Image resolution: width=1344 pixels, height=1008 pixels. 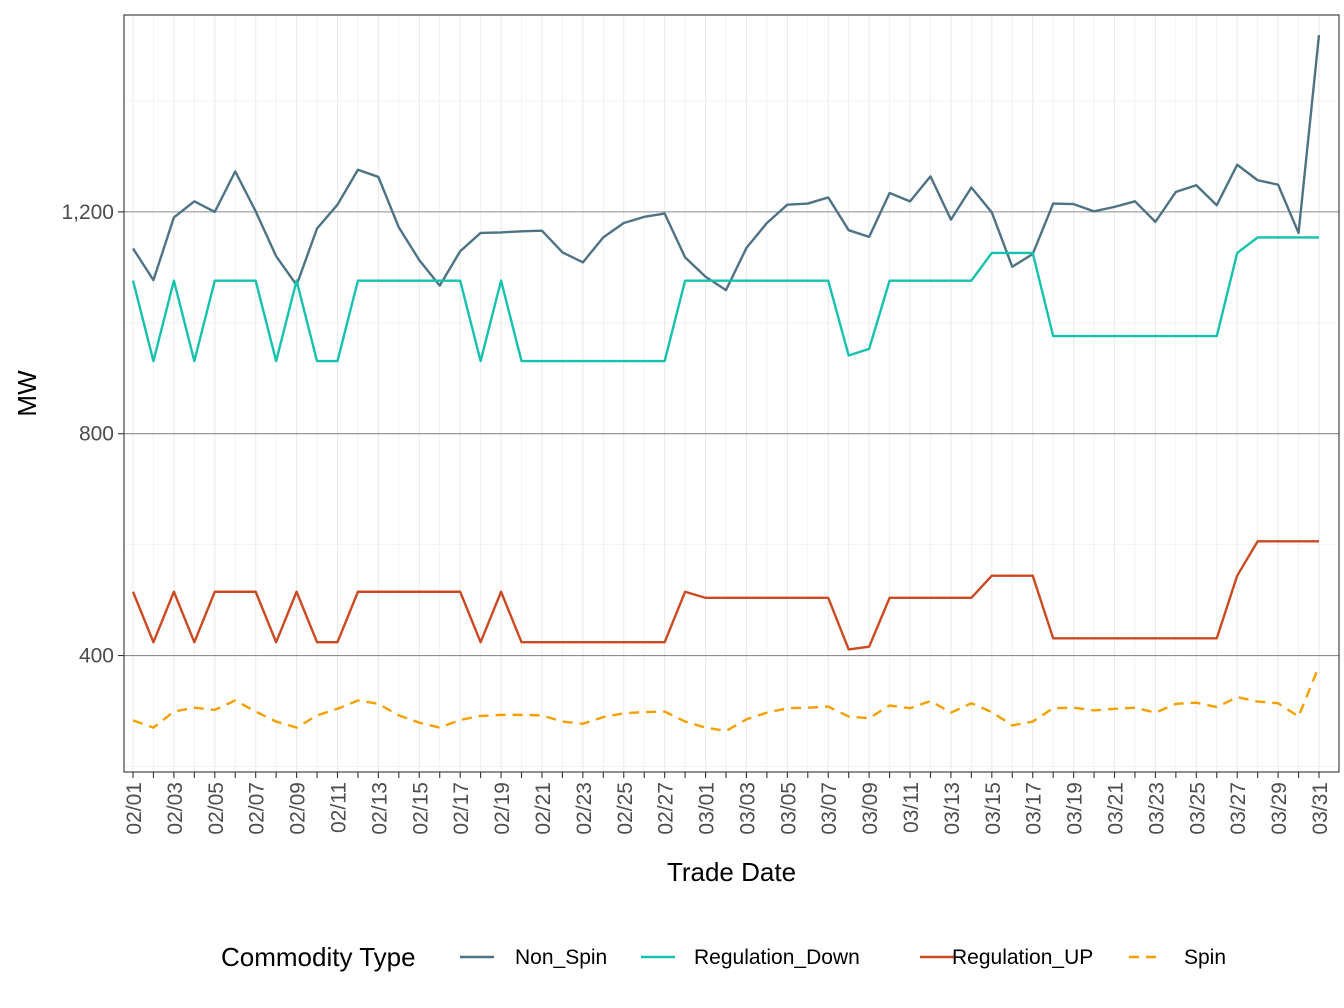 I want to click on x-tick-label: 02/09, so click(x=298, y=808).